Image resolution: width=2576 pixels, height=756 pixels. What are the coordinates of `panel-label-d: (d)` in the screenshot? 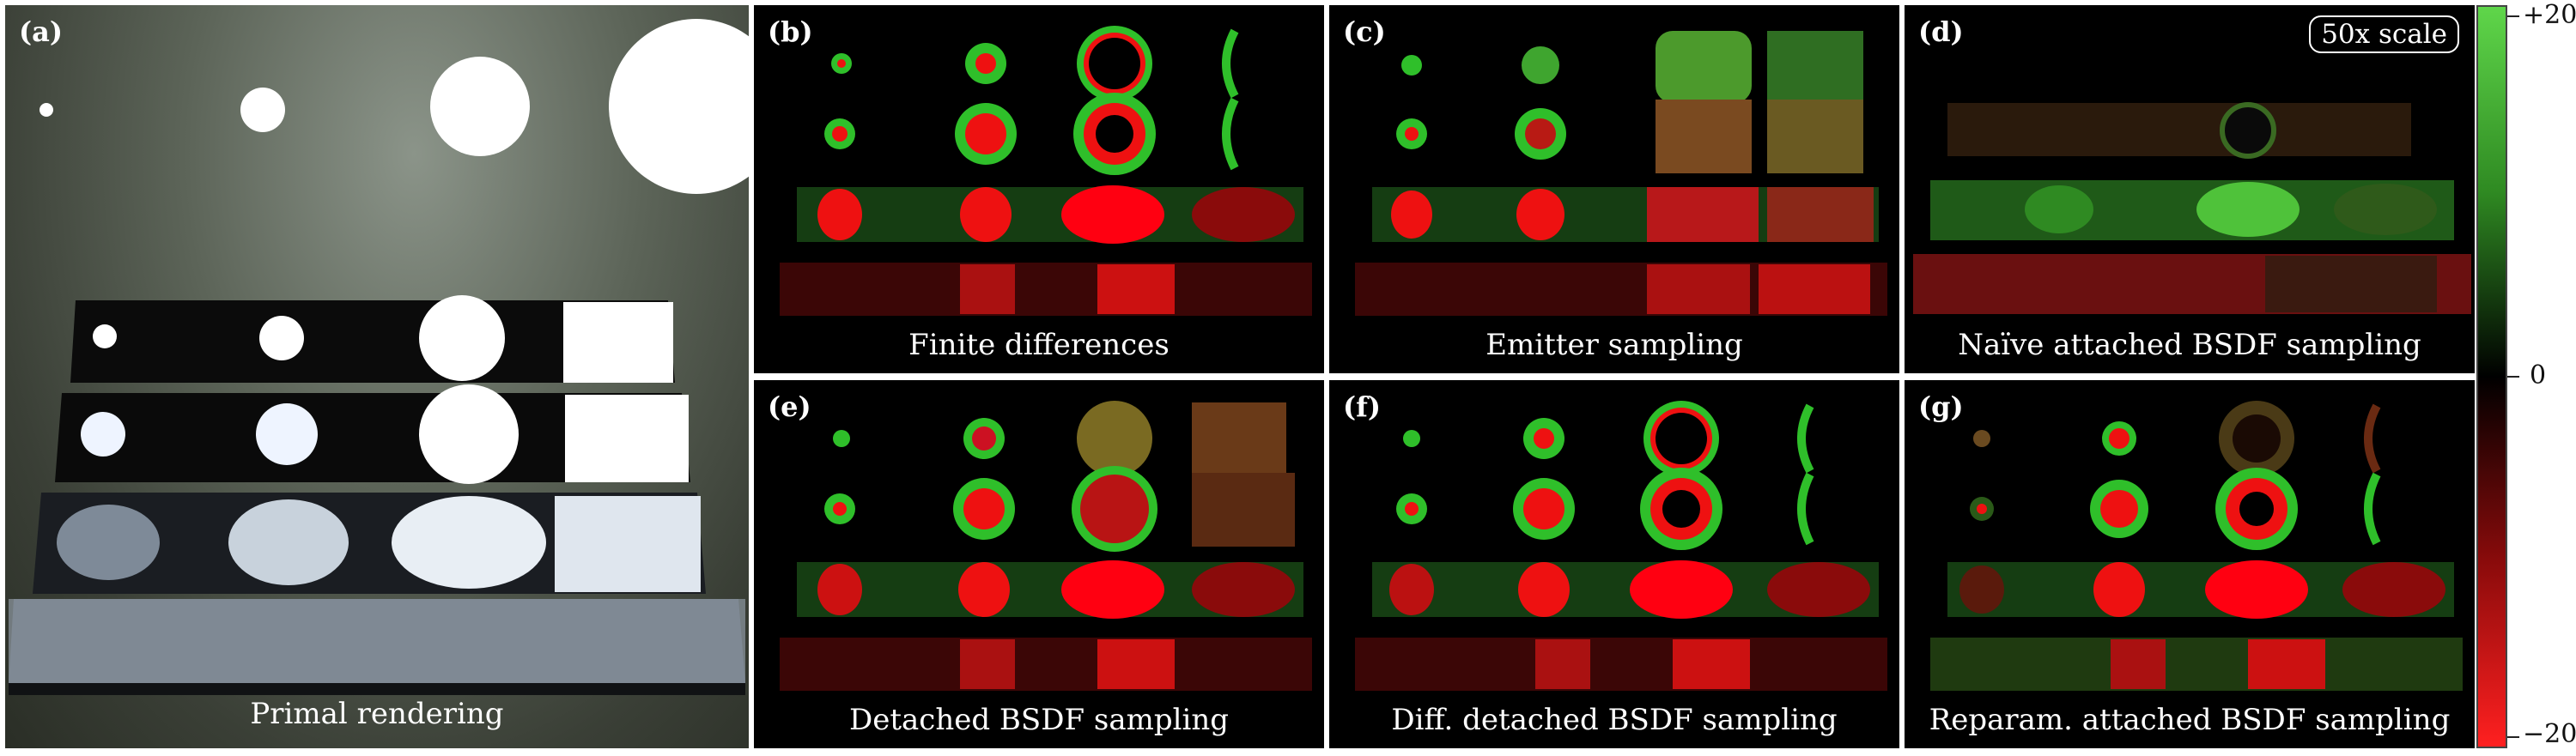 It's located at (1941, 31).